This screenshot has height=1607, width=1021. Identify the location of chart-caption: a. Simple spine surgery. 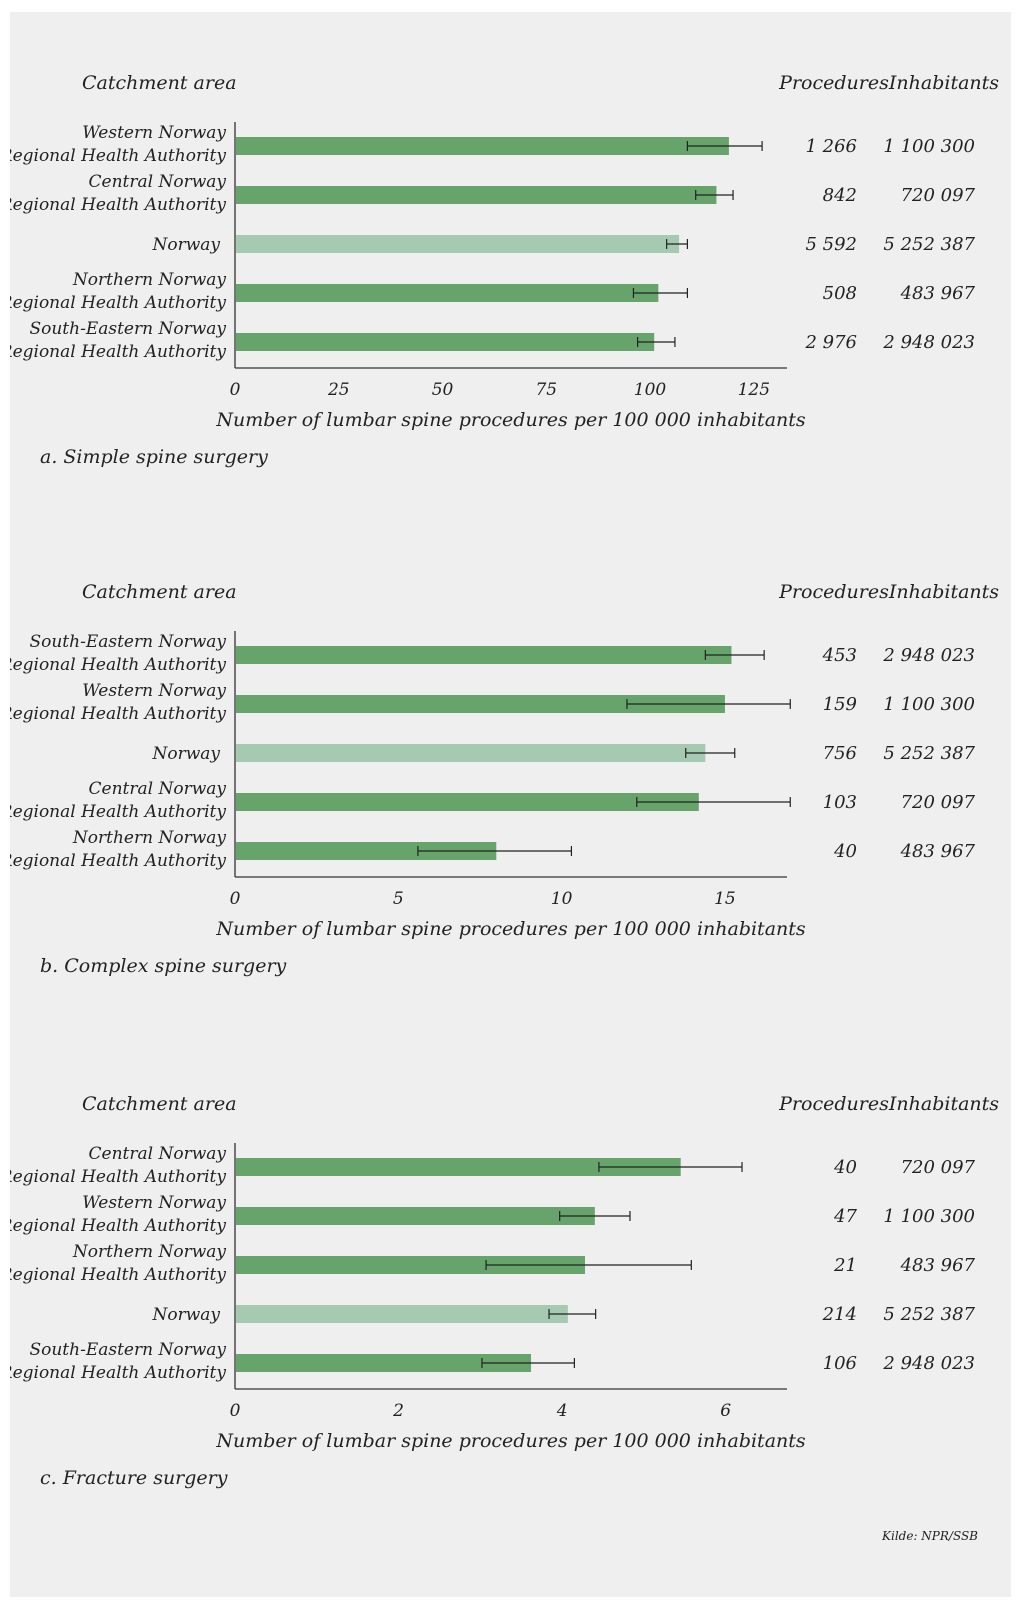
(154, 457).